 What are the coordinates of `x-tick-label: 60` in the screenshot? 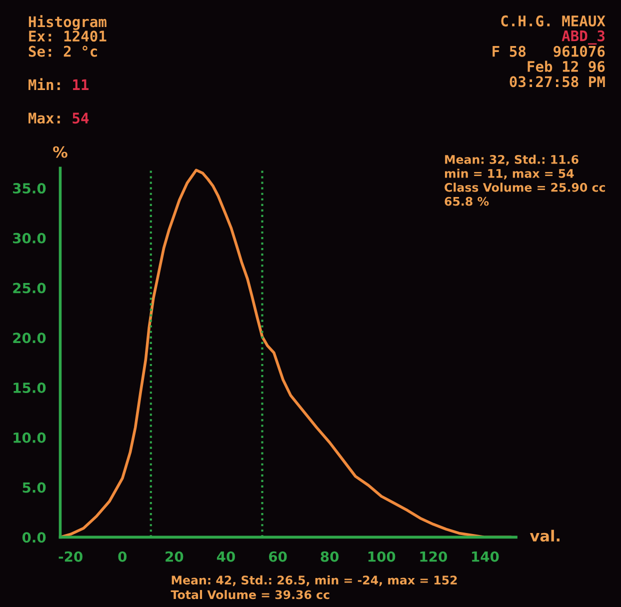 It's located at (277, 556).